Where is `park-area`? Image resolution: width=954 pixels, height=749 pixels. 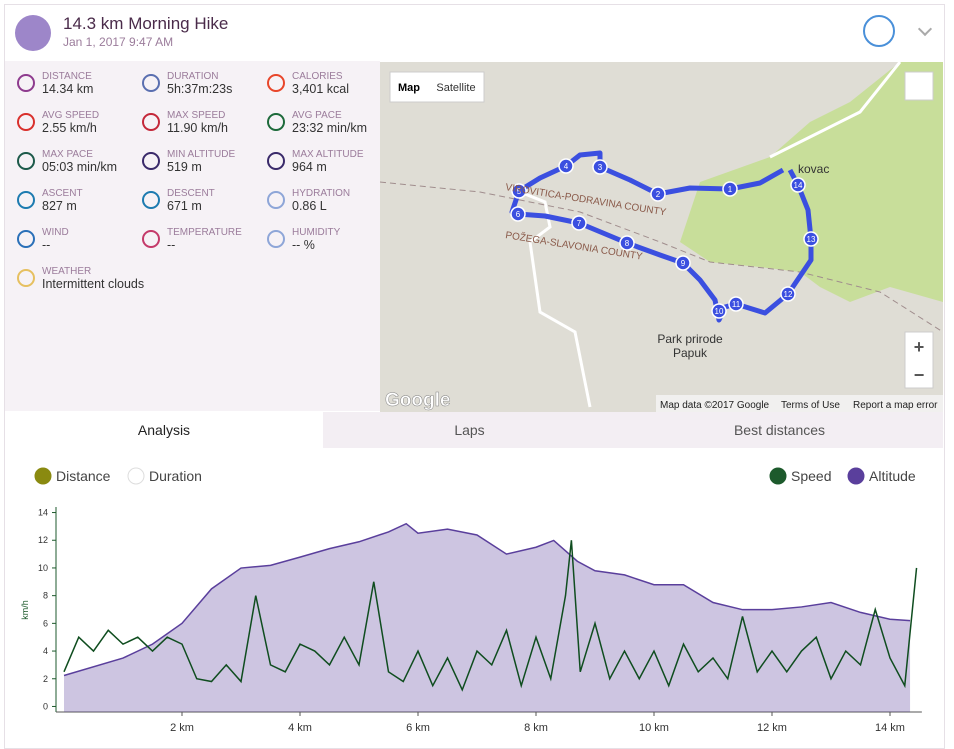 park-area is located at coordinates (811, 182).